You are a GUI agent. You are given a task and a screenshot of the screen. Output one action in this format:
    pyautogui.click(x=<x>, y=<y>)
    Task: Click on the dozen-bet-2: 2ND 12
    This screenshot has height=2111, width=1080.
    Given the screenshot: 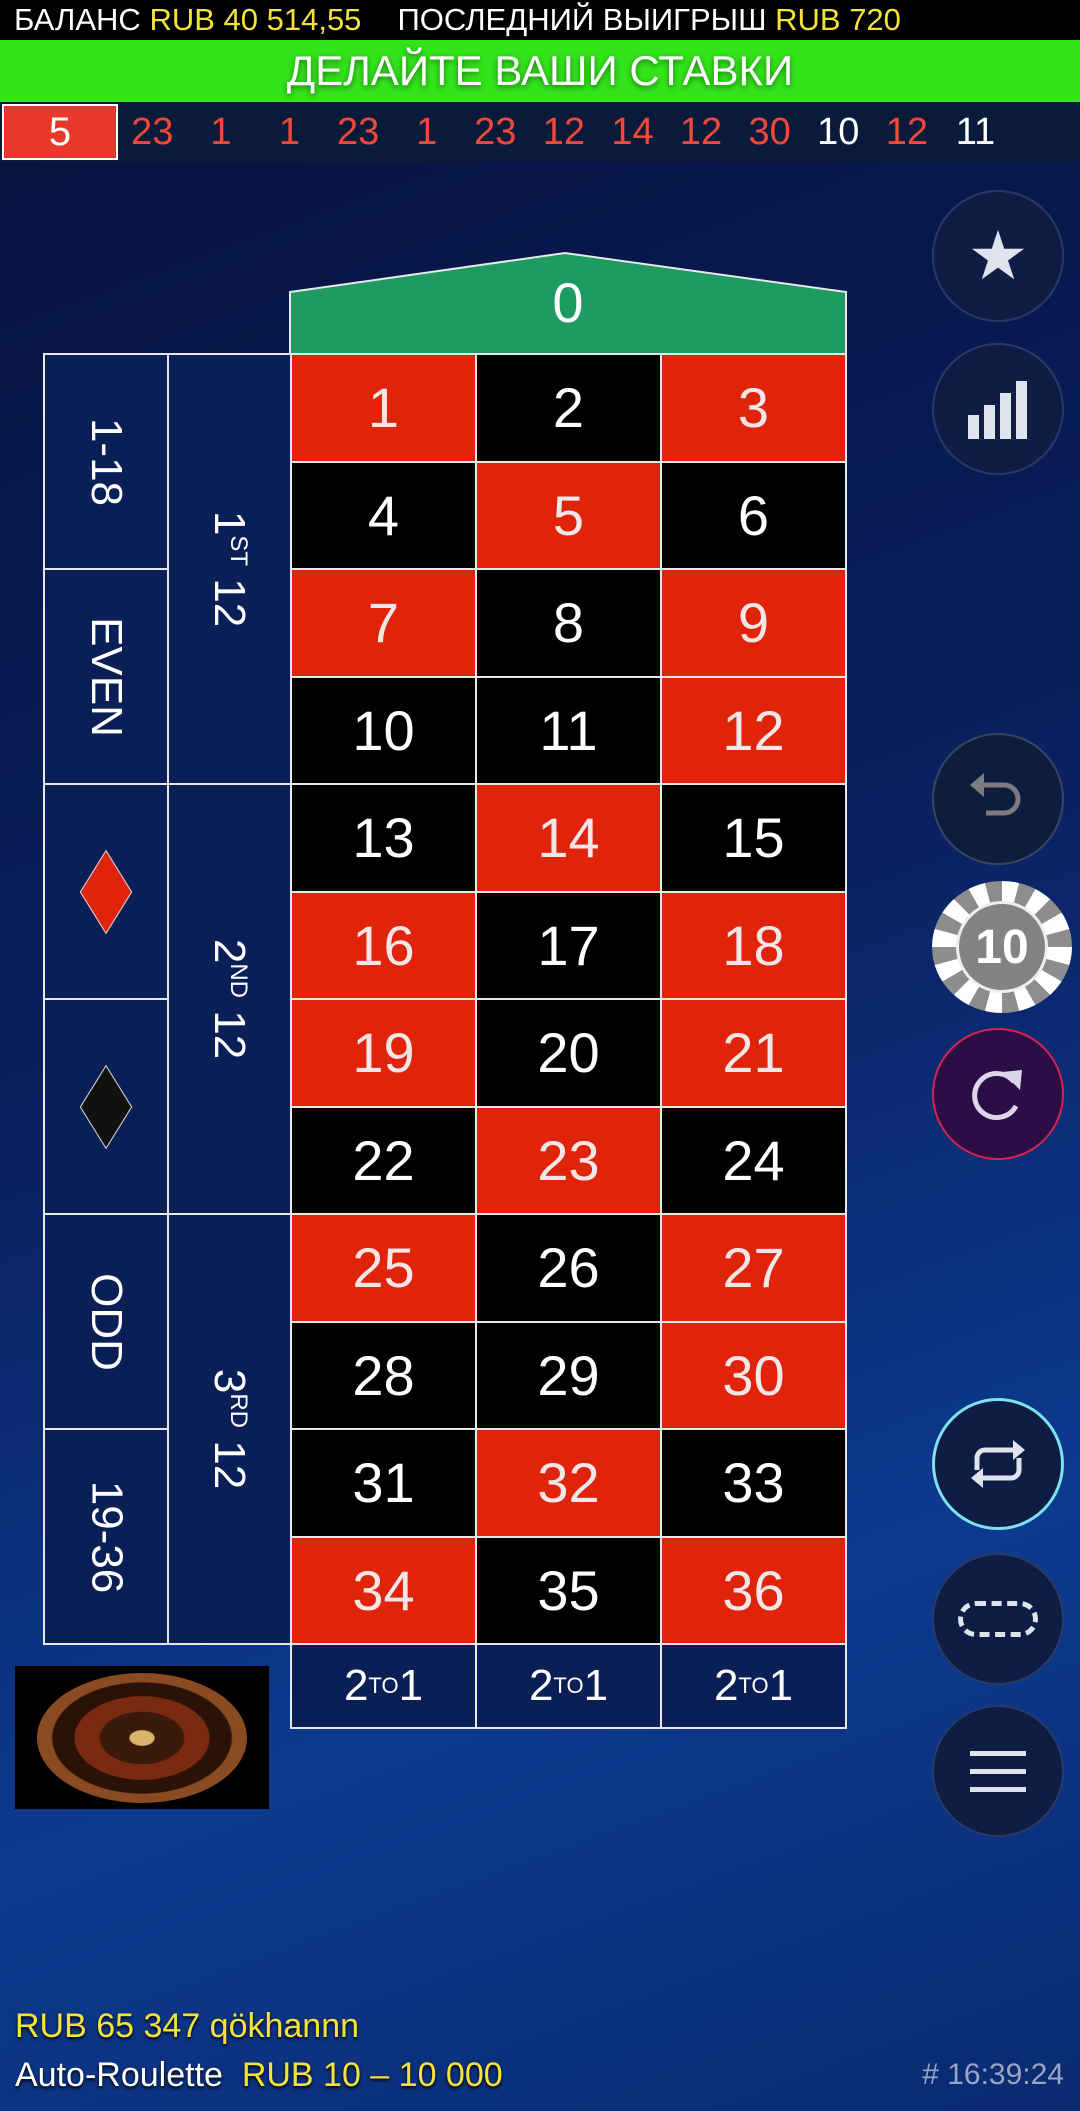 What is the action you would take?
    pyautogui.click(x=229, y=999)
    